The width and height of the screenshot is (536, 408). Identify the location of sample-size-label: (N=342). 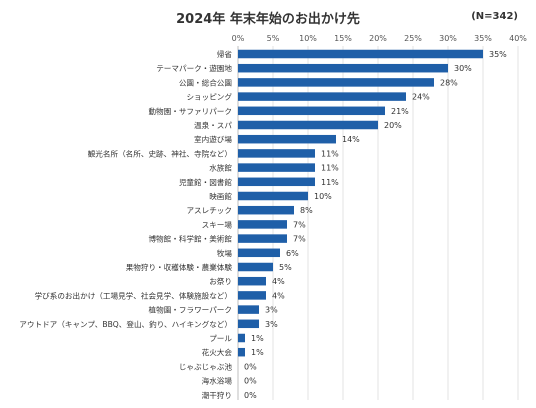
(494, 16).